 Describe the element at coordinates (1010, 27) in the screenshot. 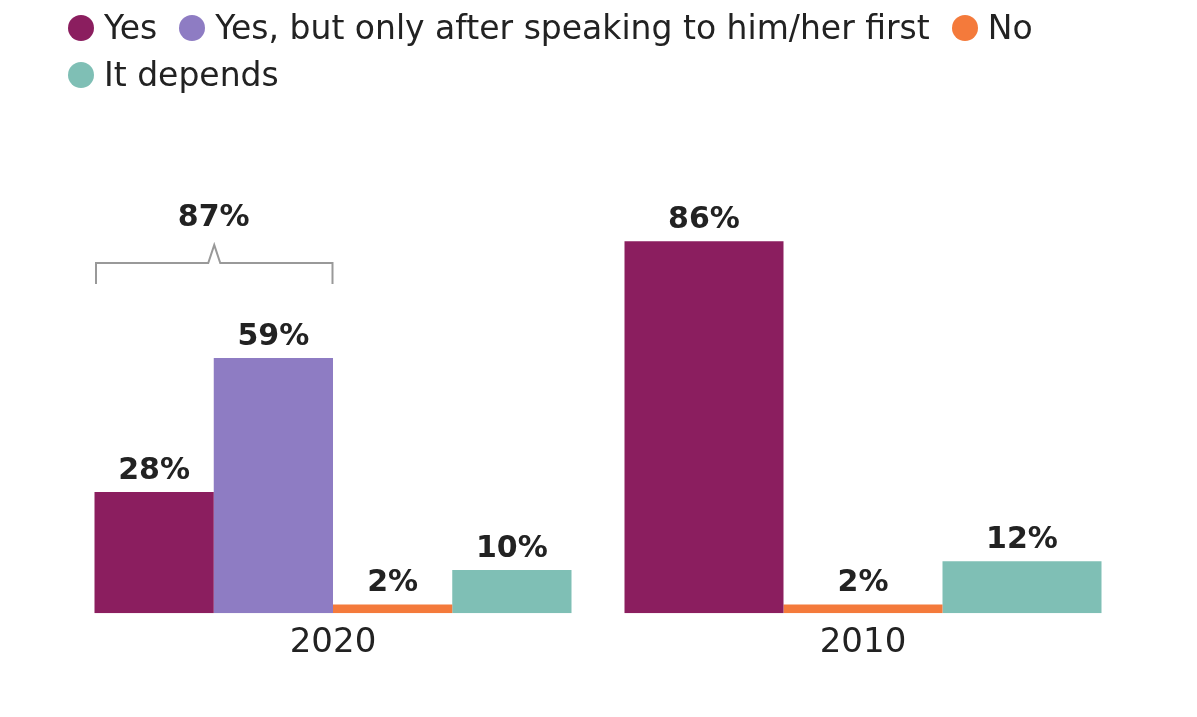

I see `legend-label: No` at that location.